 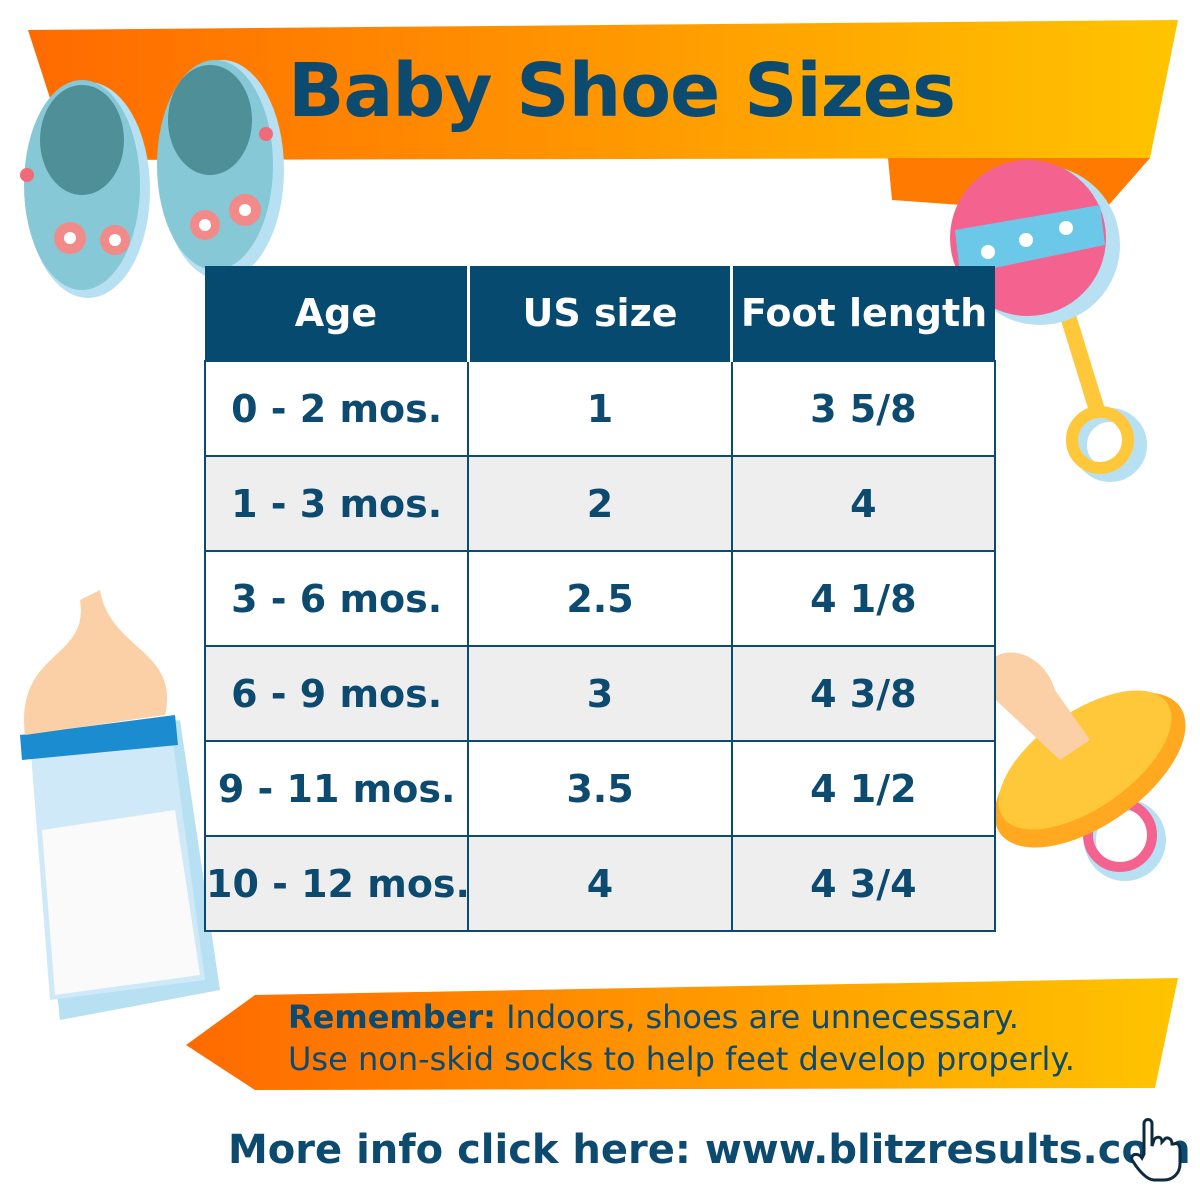 I want to click on cell-age: 6 - 9 mos., so click(x=336, y=693).